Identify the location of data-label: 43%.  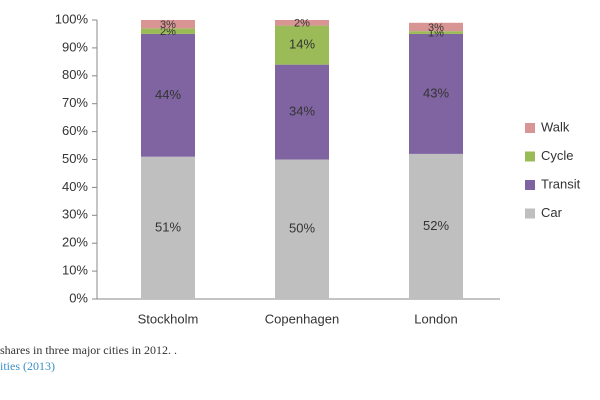
(436, 92).